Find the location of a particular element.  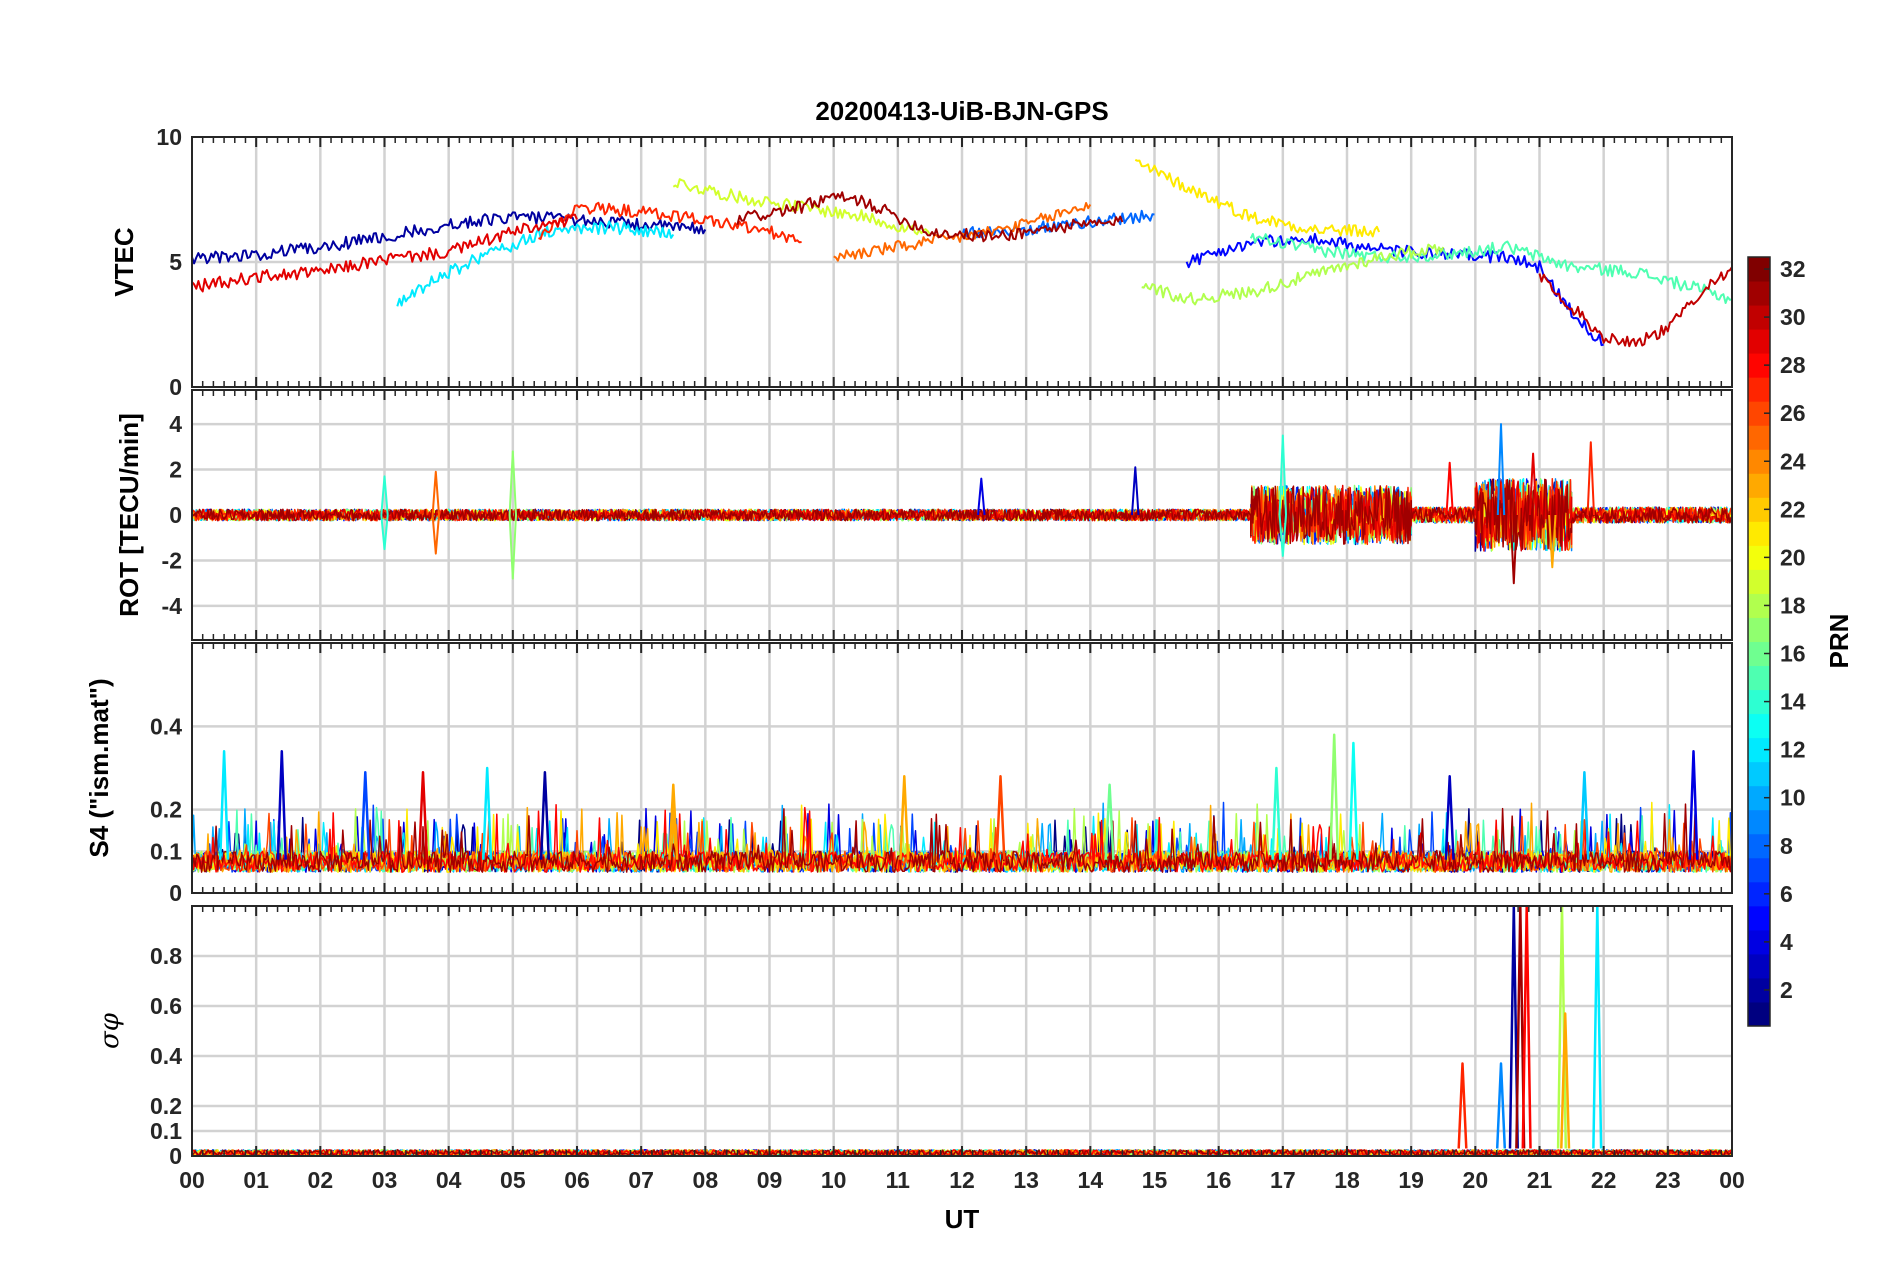

x-tick-label: 07 is located at coordinates (641, 1180).